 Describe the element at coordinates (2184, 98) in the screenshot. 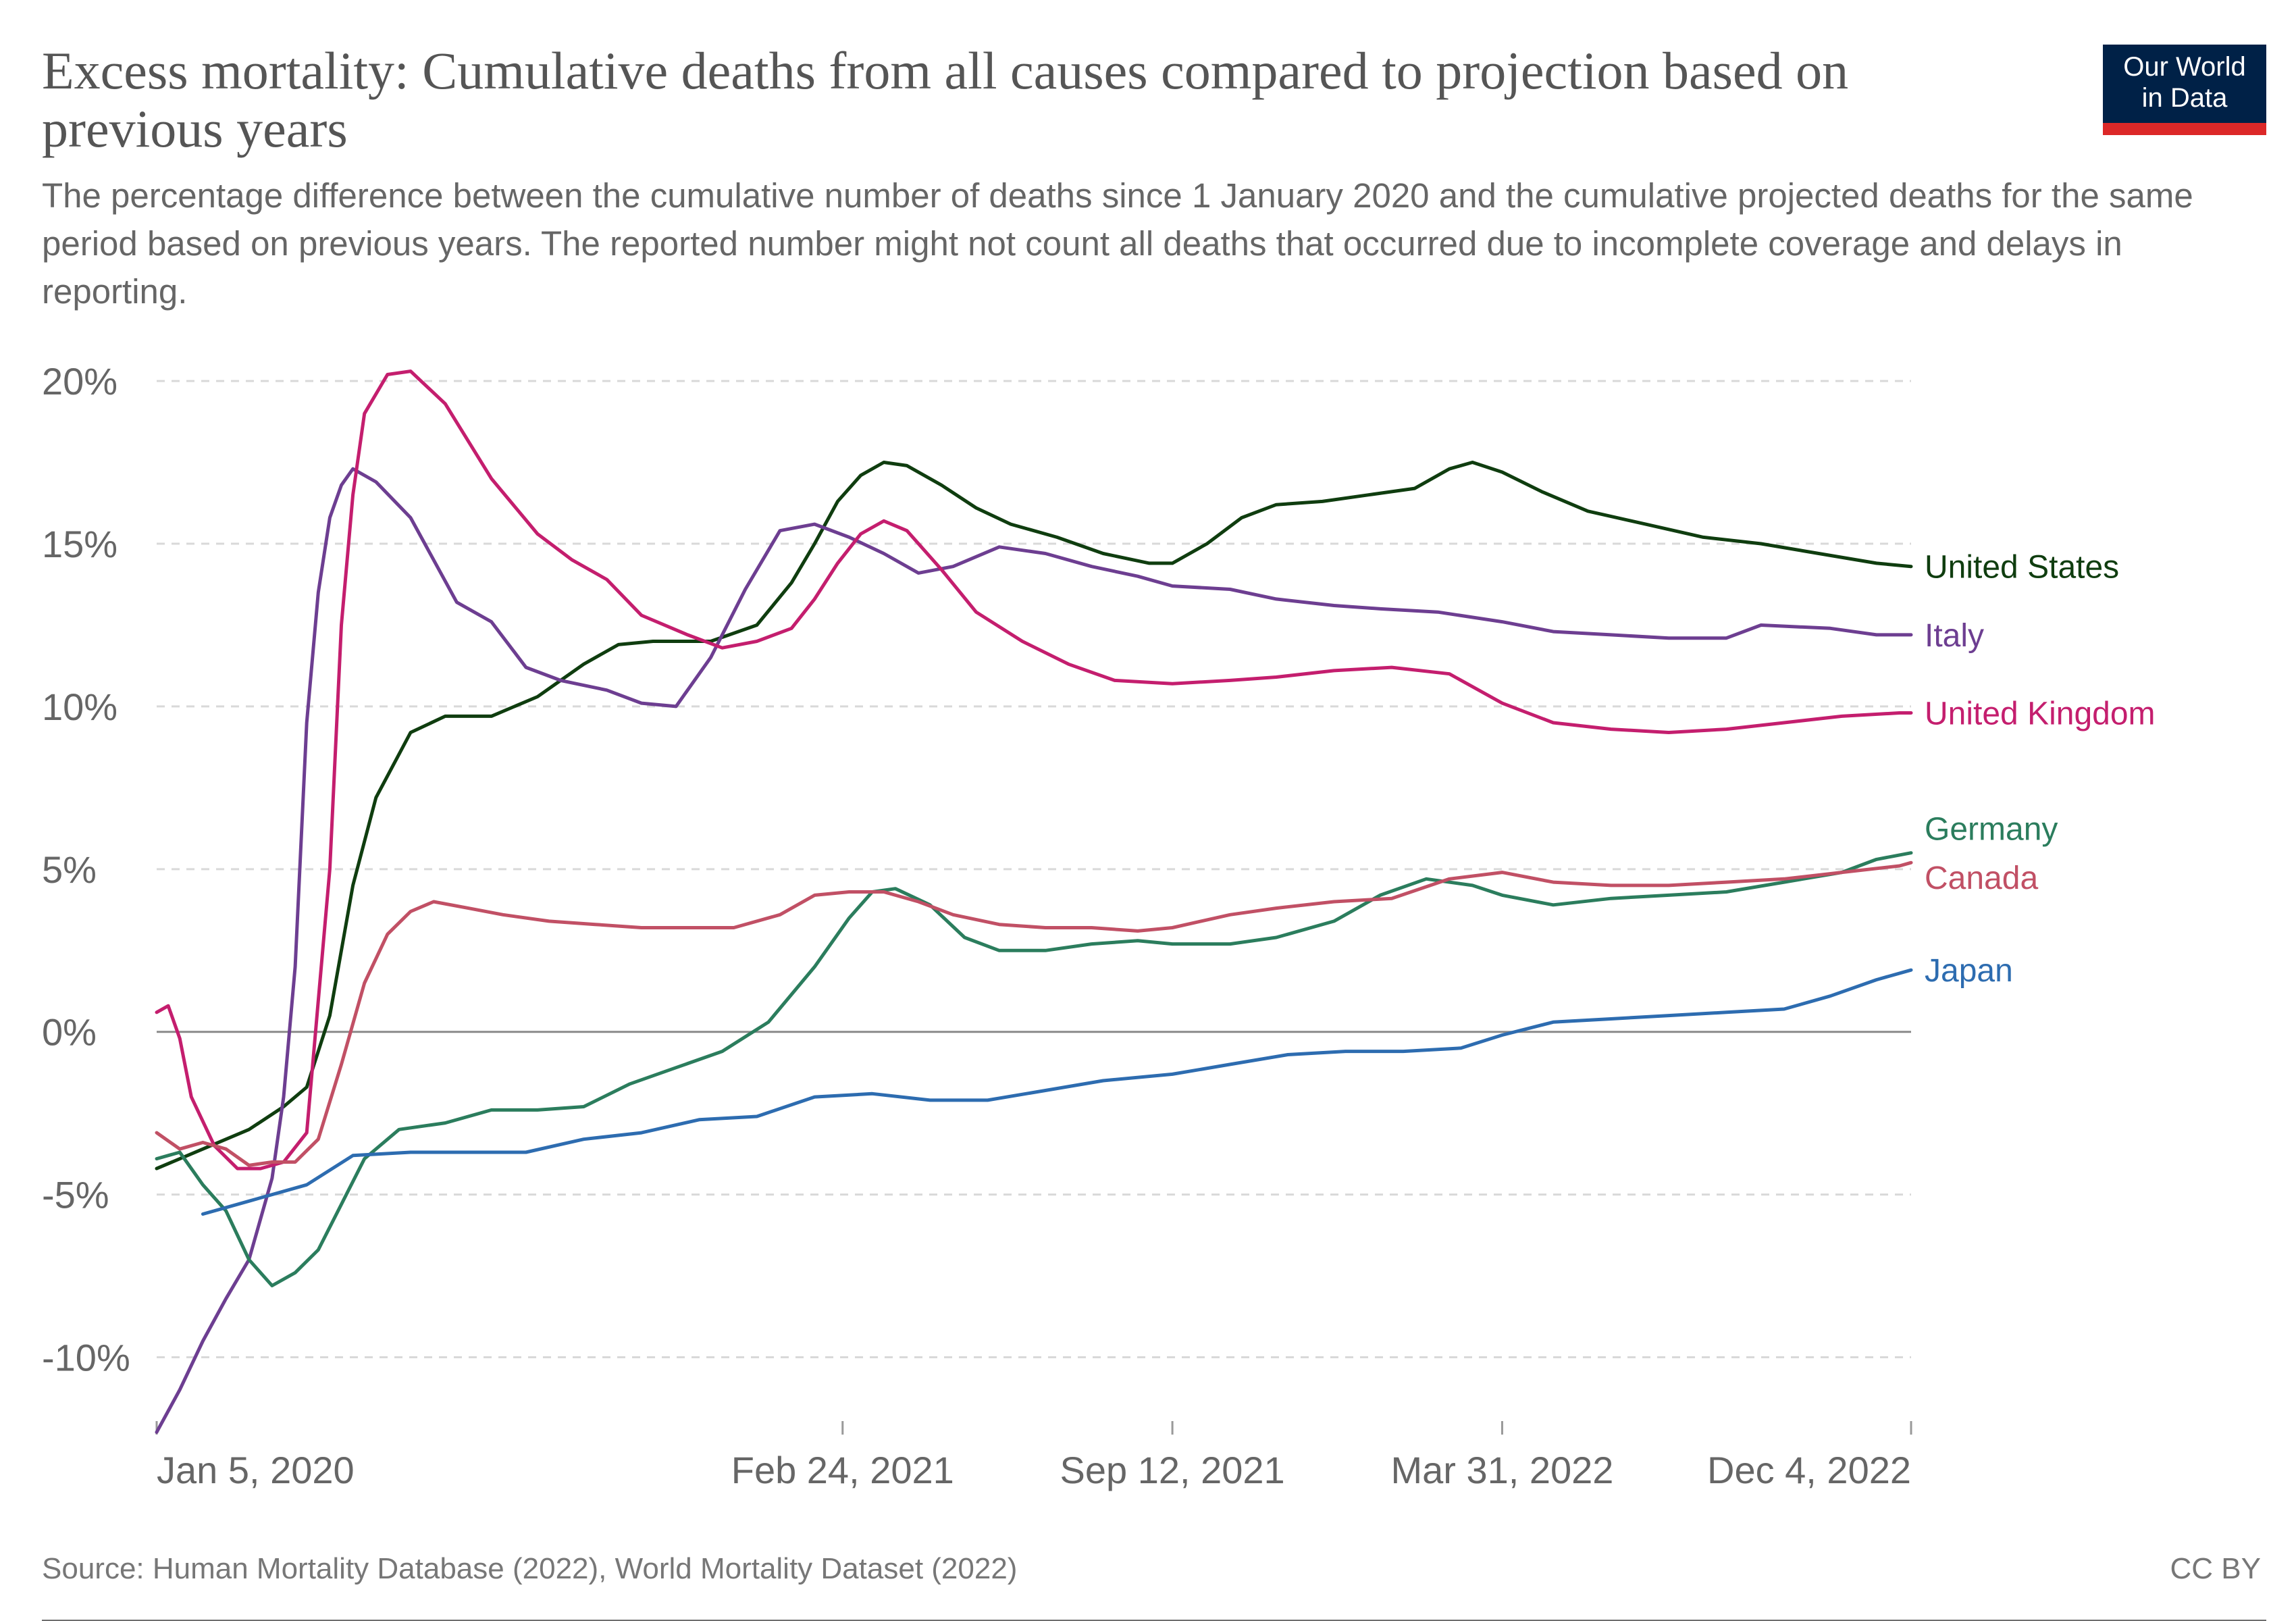

I see `logo-line-2: in Data` at that location.